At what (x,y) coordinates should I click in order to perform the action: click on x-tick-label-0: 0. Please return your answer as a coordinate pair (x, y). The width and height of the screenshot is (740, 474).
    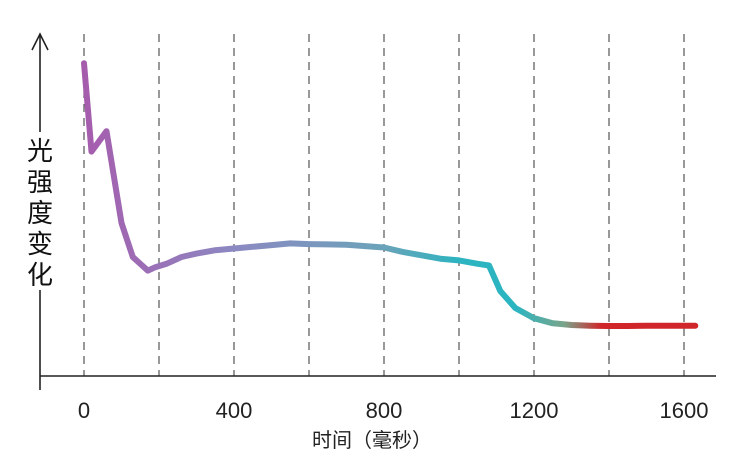
    Looking at the image, I should click on (84, 410).